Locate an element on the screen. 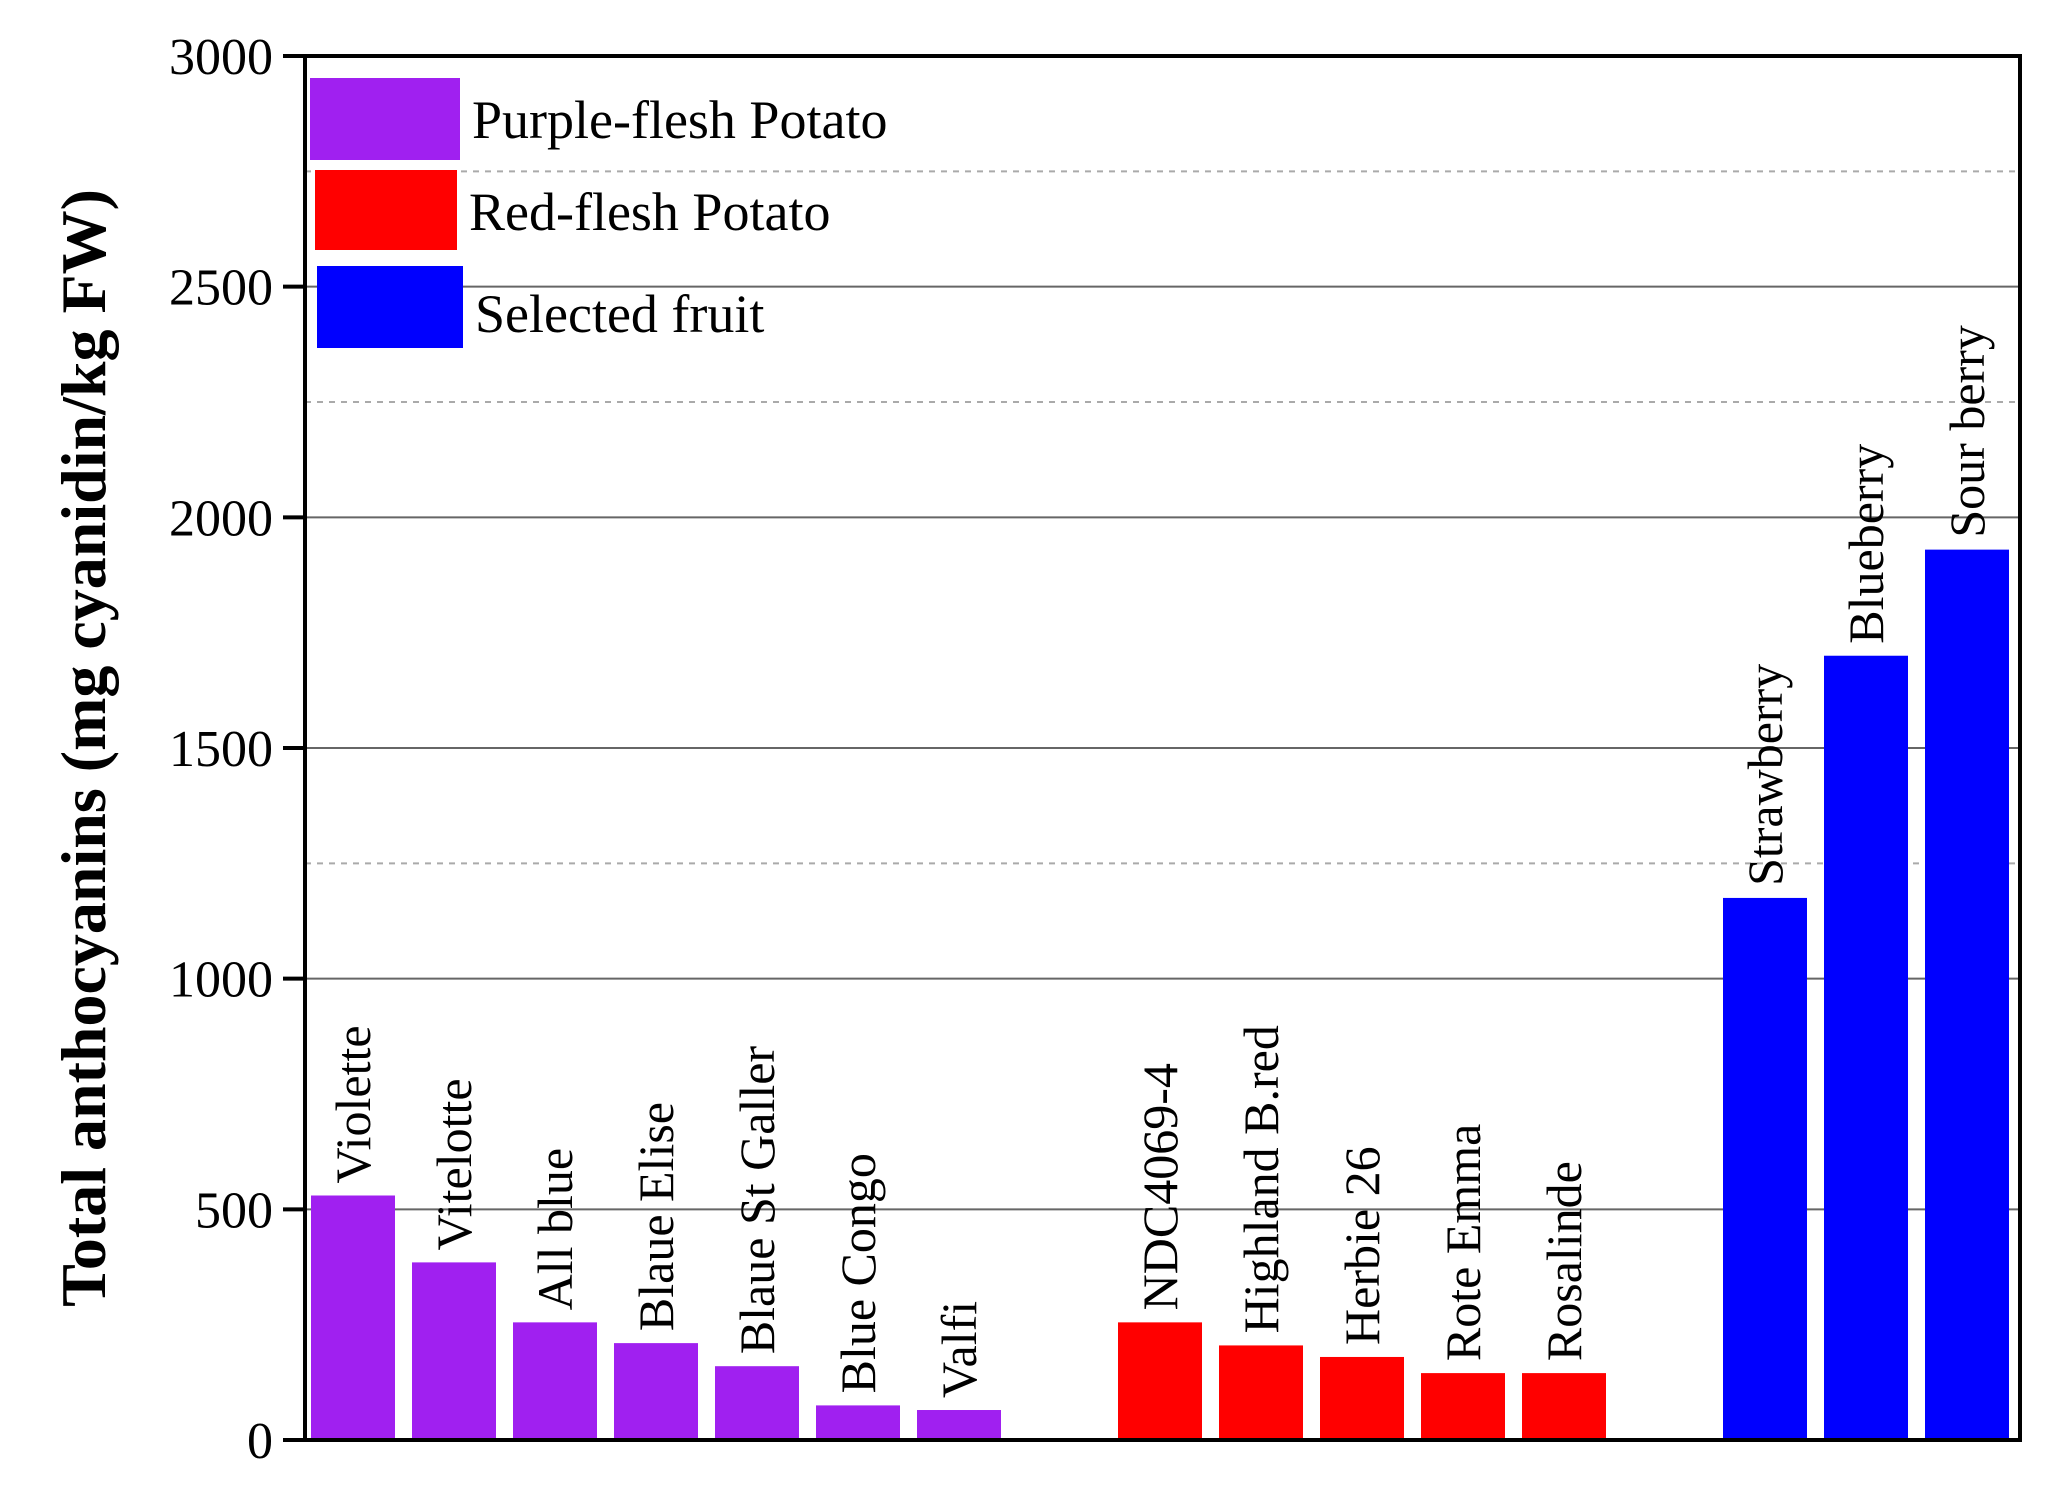 Image resolution: width=2061 pixels, height=1495 pixels. y-tick-label: 2500 is located at coordinates (221, 288).